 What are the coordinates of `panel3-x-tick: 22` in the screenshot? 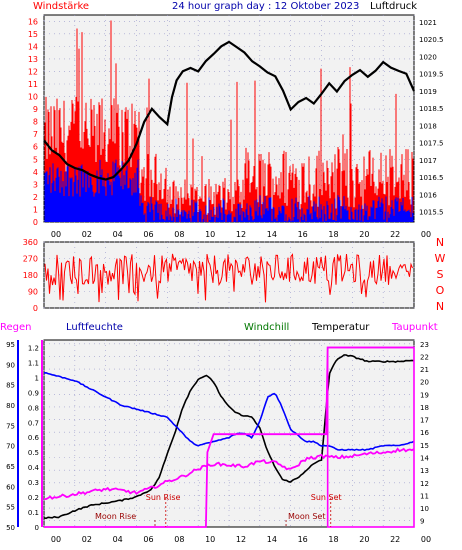 It's located at (395, 539).